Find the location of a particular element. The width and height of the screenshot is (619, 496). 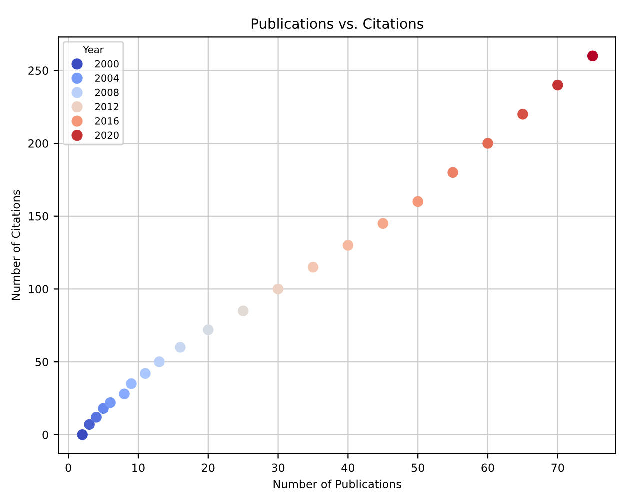

x-tick-label: 0 is located at coordinates (69, 468).